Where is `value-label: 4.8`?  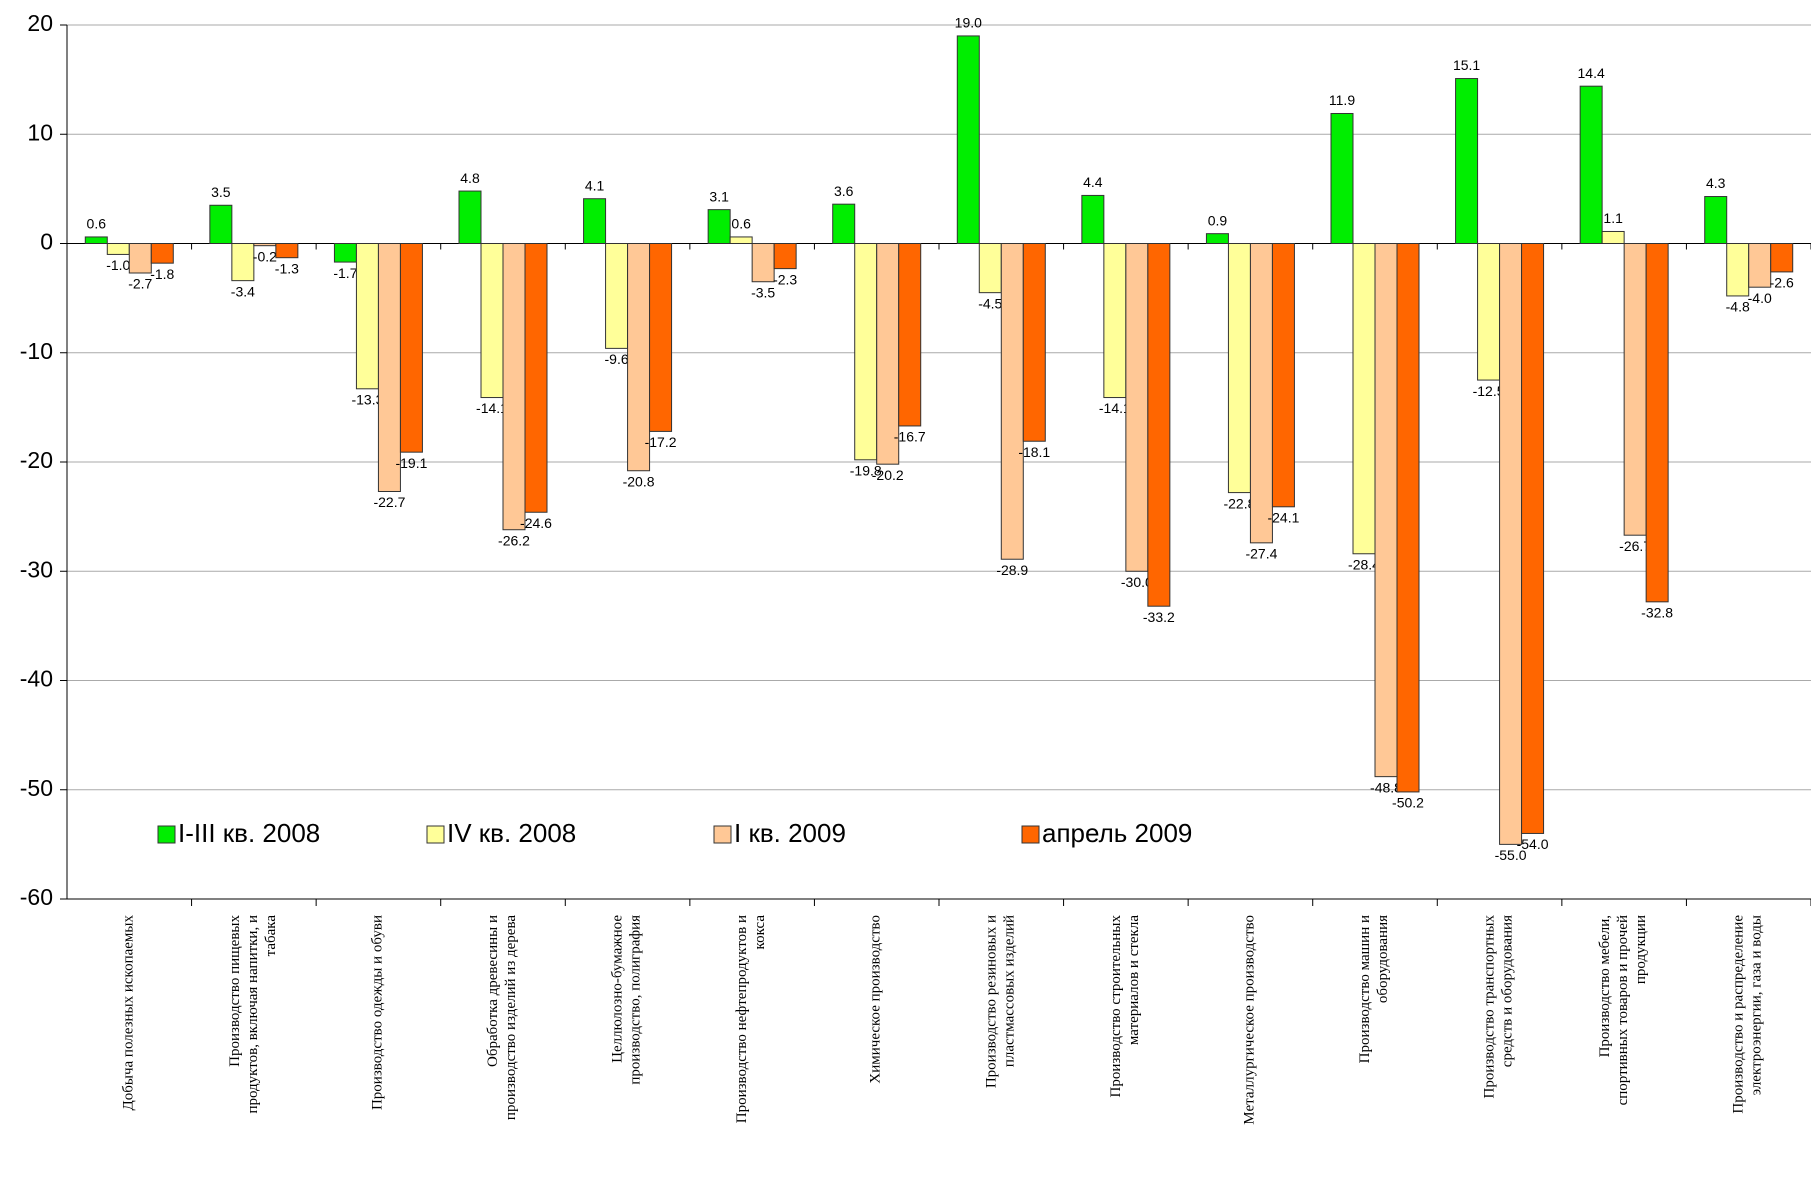 value-label: 4.8 is located at coordinates (470, 178).